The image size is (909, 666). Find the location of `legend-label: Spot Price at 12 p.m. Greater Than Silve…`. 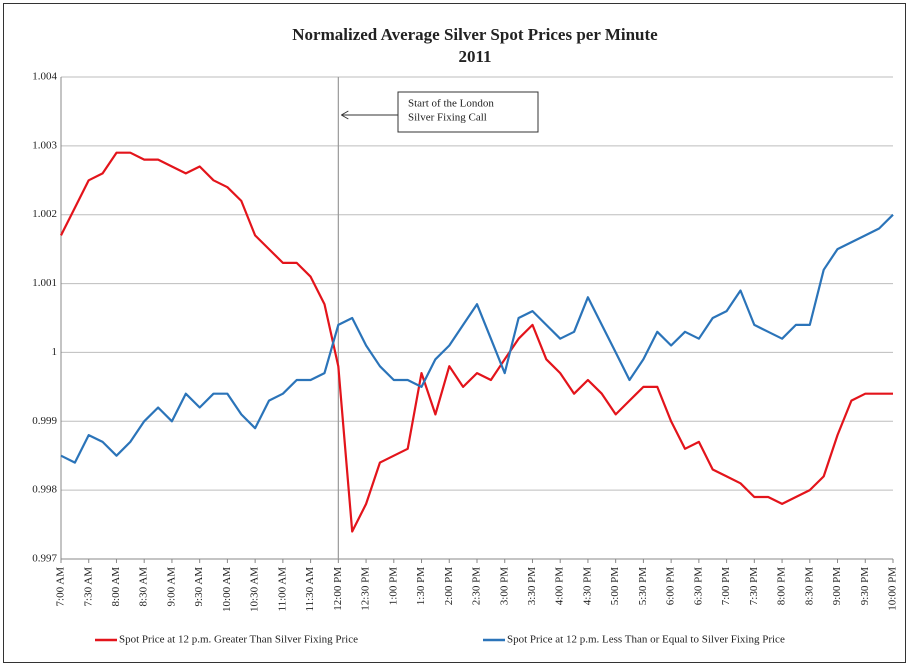

legend-label: Spot Price at 12 p.m. Greater Than Silve… is located at coordinates (238, 640).